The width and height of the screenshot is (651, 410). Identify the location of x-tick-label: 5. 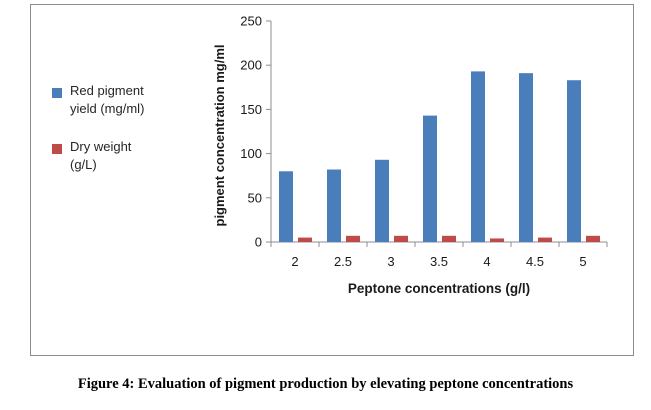
(582, 261).